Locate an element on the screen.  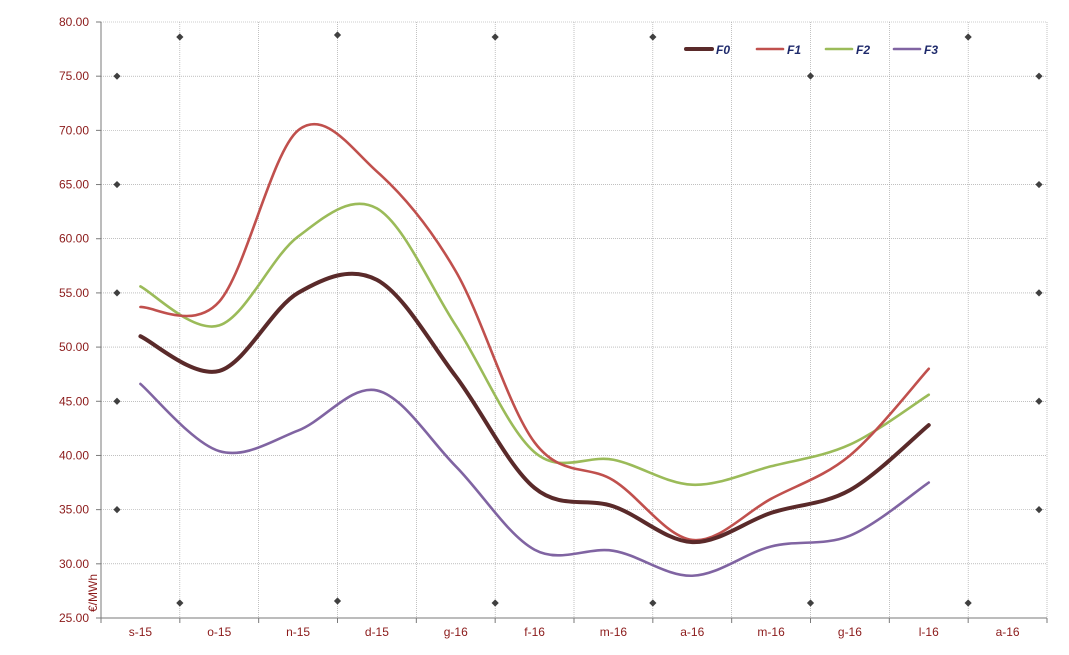
y-tick-label: 25.00 is located at coordinates (74, 618).